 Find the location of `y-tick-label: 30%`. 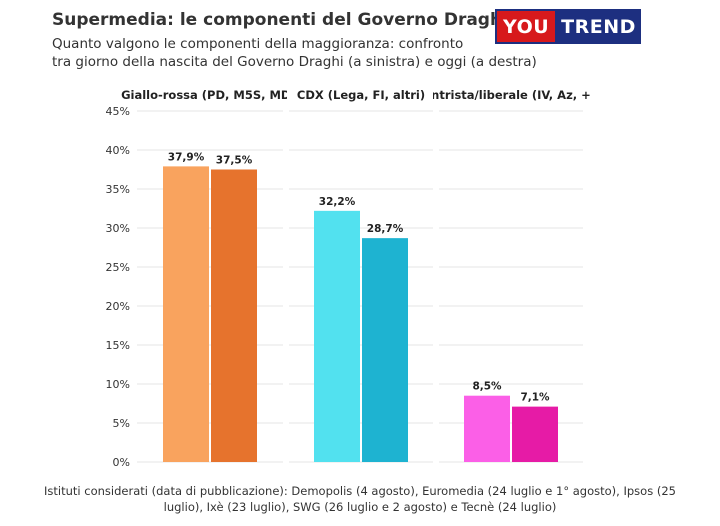

y-tick-label: 30% is located at coordinates (118, 228).